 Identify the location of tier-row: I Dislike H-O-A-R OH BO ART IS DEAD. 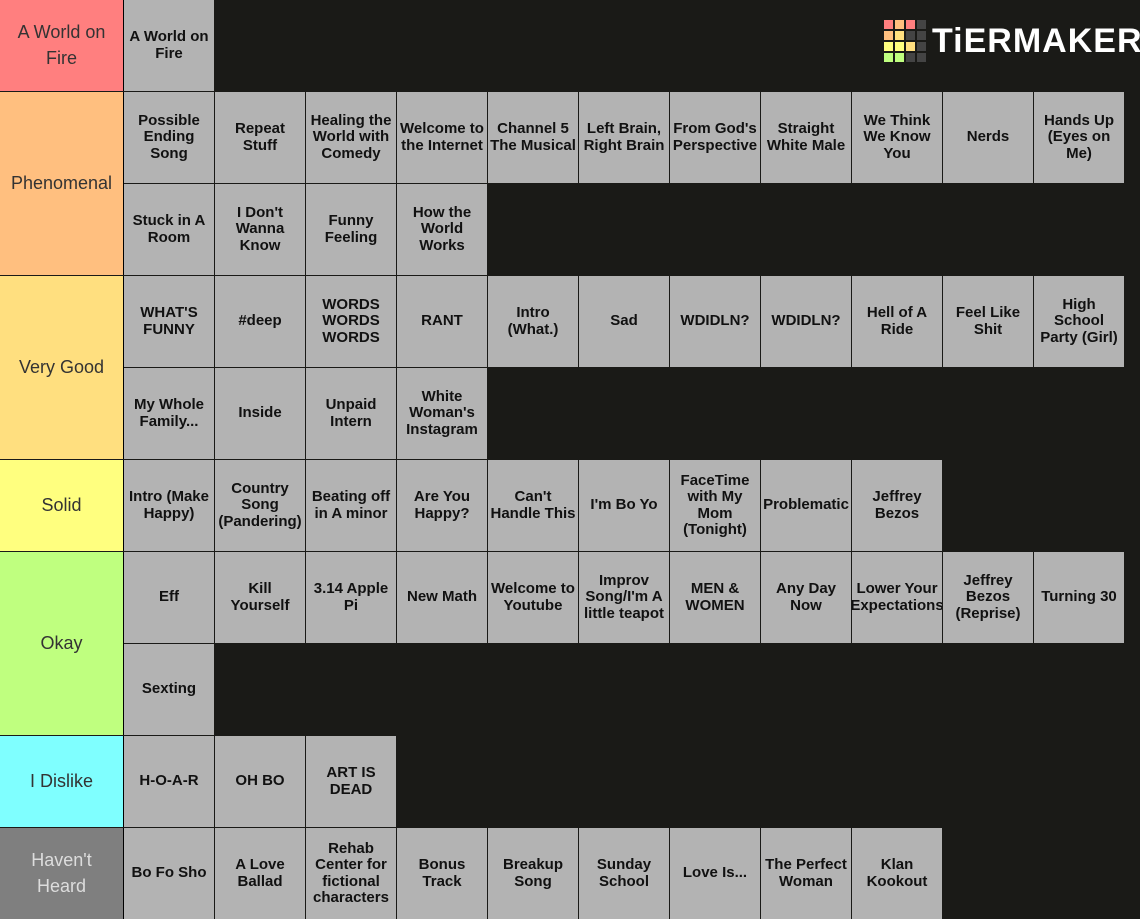
(570, 781).